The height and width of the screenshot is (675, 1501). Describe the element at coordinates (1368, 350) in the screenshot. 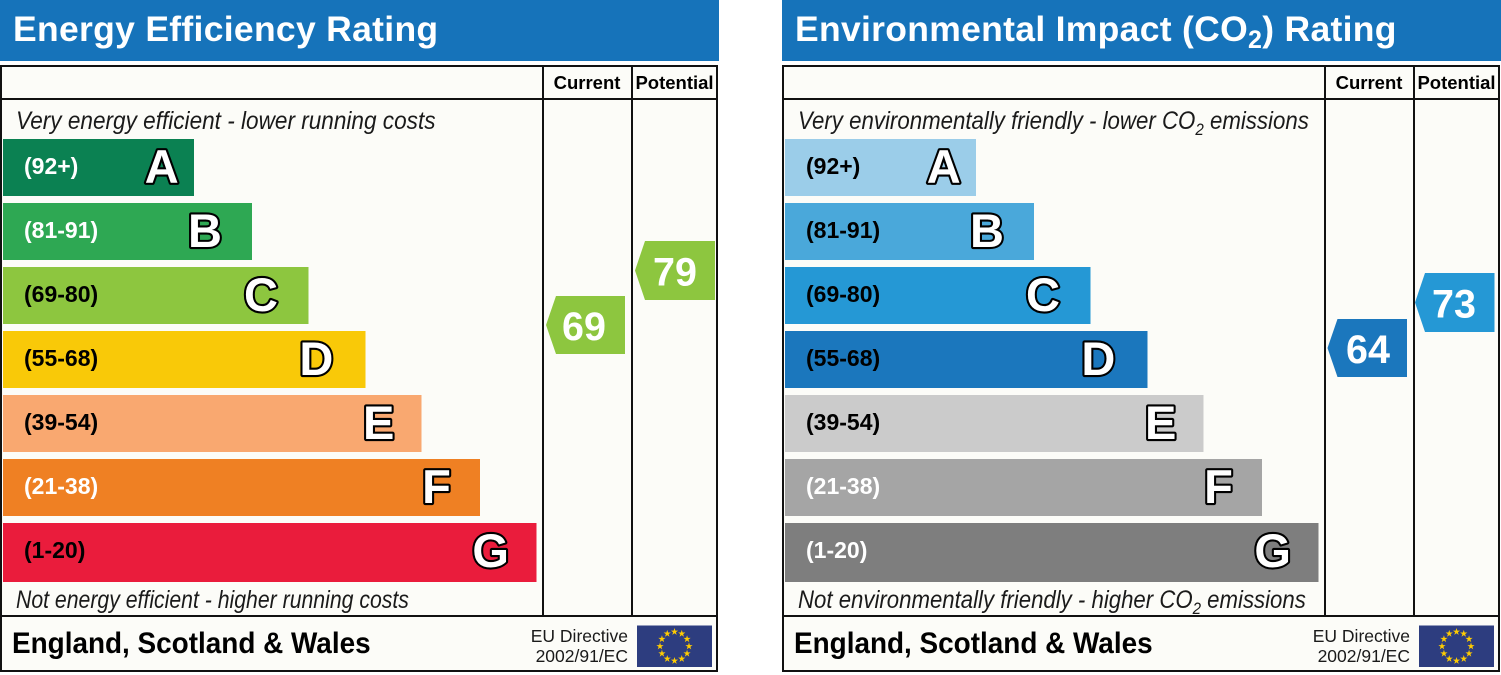

I see `svg-text: 64` at that location.